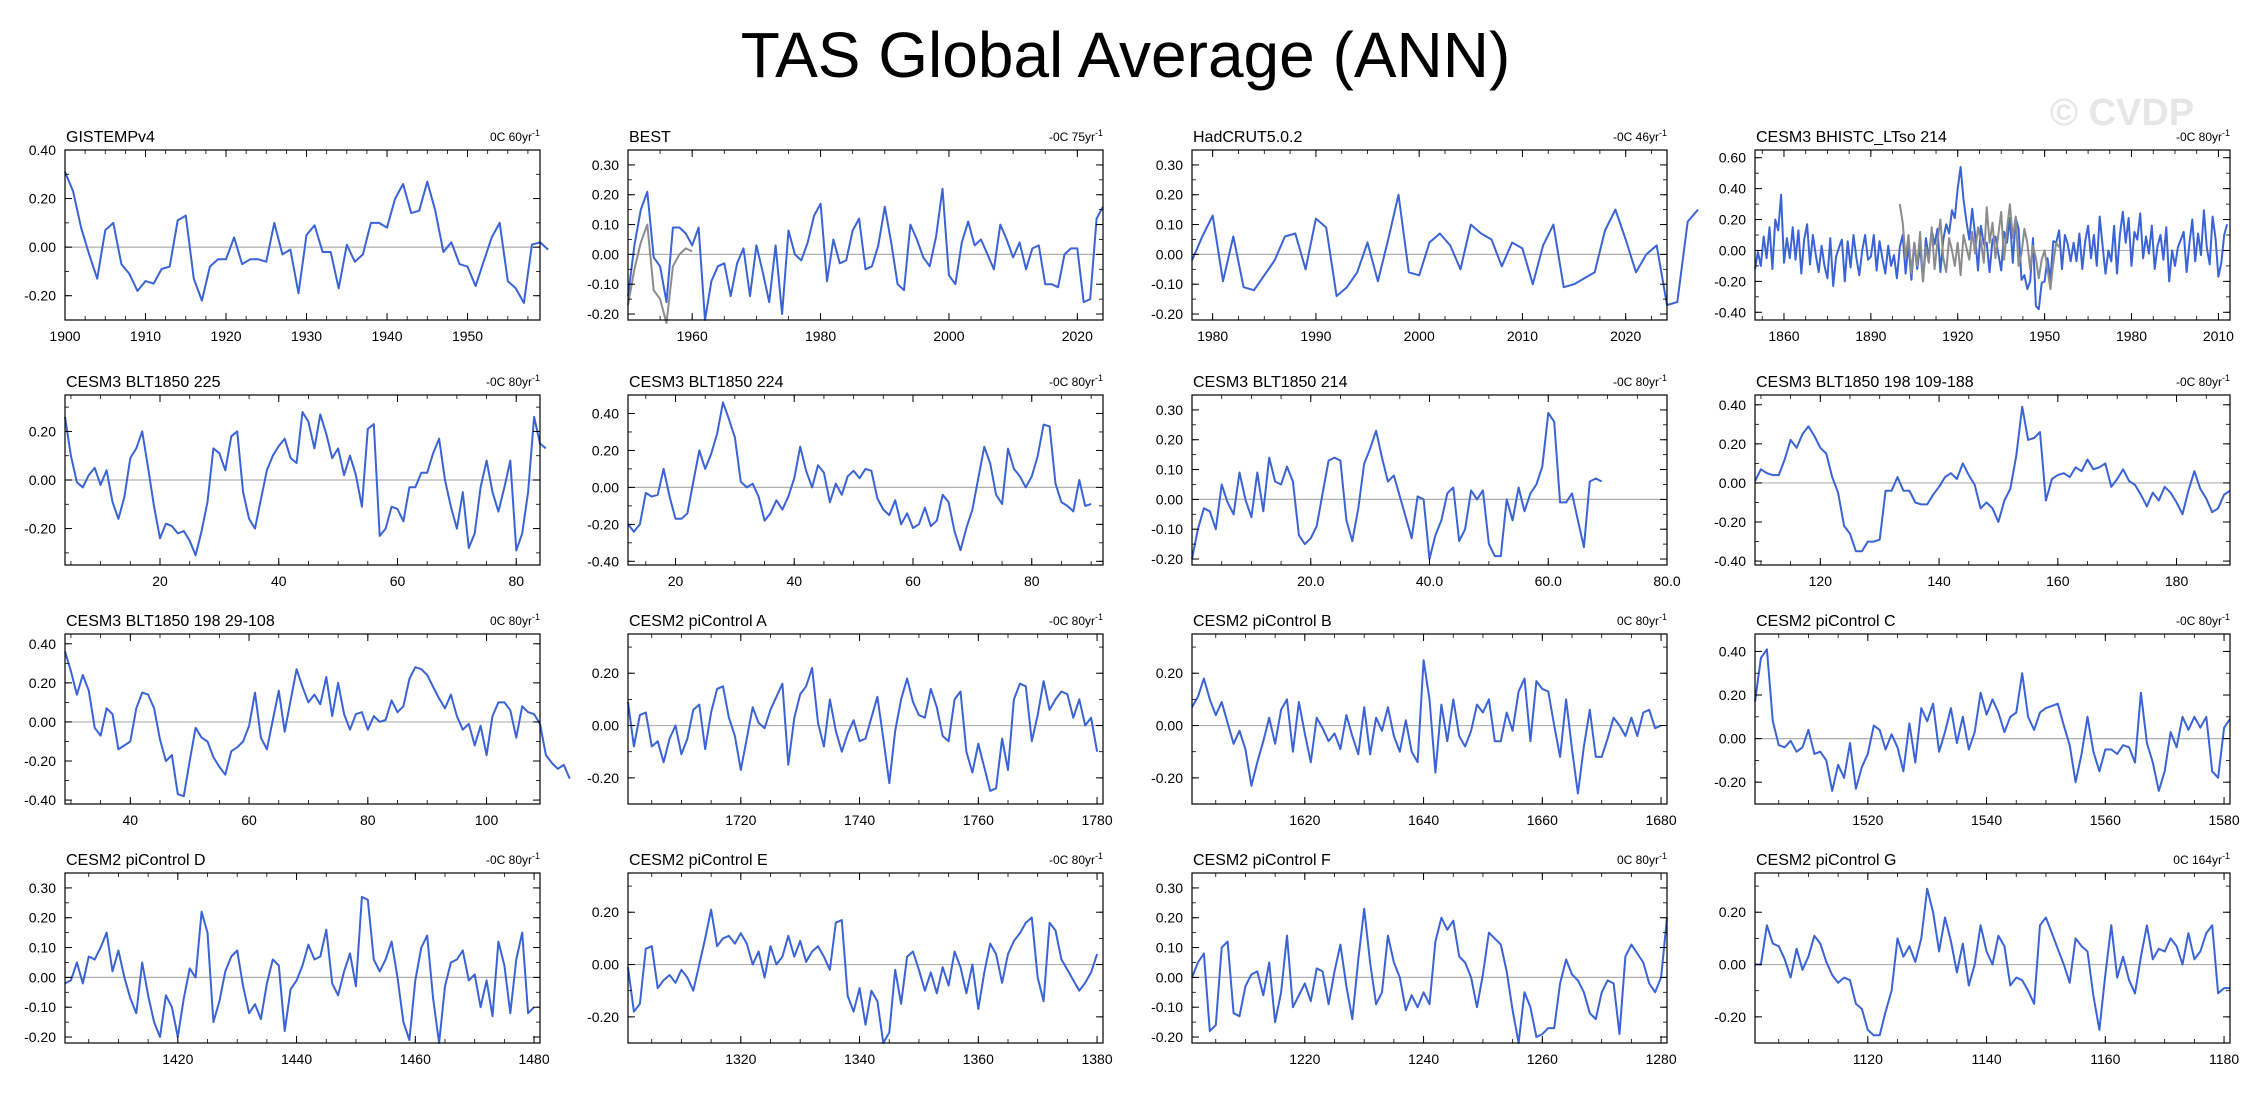 This screenshot has width=2251, height=1103. What do you see at coordinates (306, 336) in the screenshot?
I see `x-tick-label: 1930` at bounding box center [306, 336].